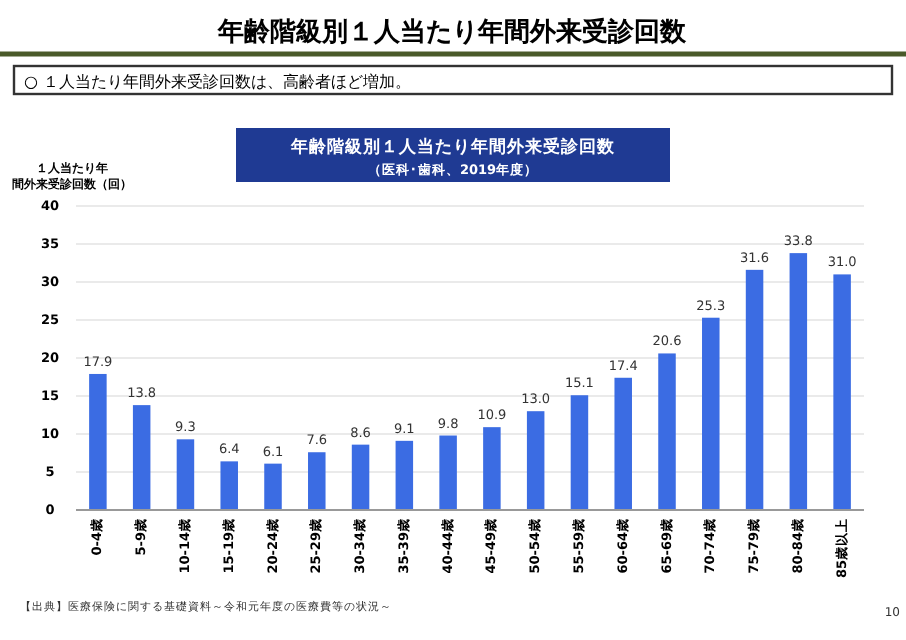 The image size is (906, 640). Describe the element at coordinates (453, 147) in the screenshot. I see `chart-subtitle: 年齢階級別１人当たり年間外来受診回数` at that location.